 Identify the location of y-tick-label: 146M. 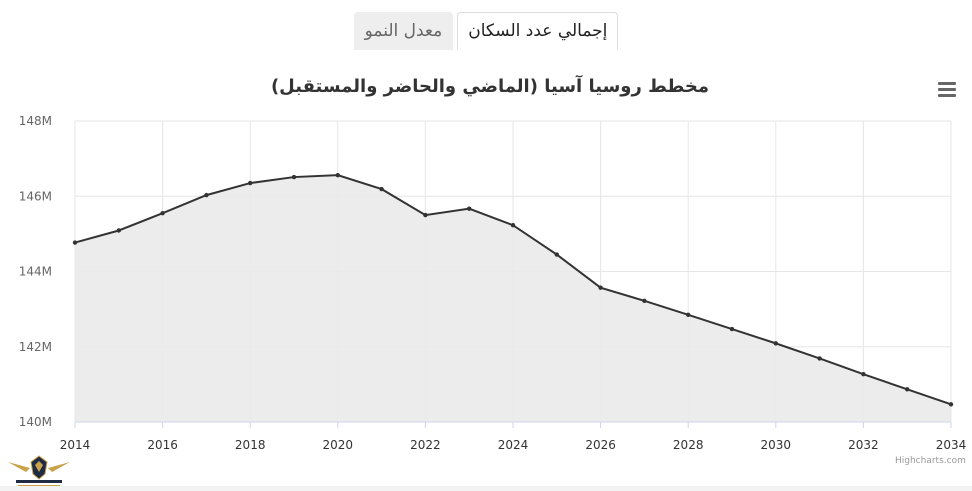
(35, 196).